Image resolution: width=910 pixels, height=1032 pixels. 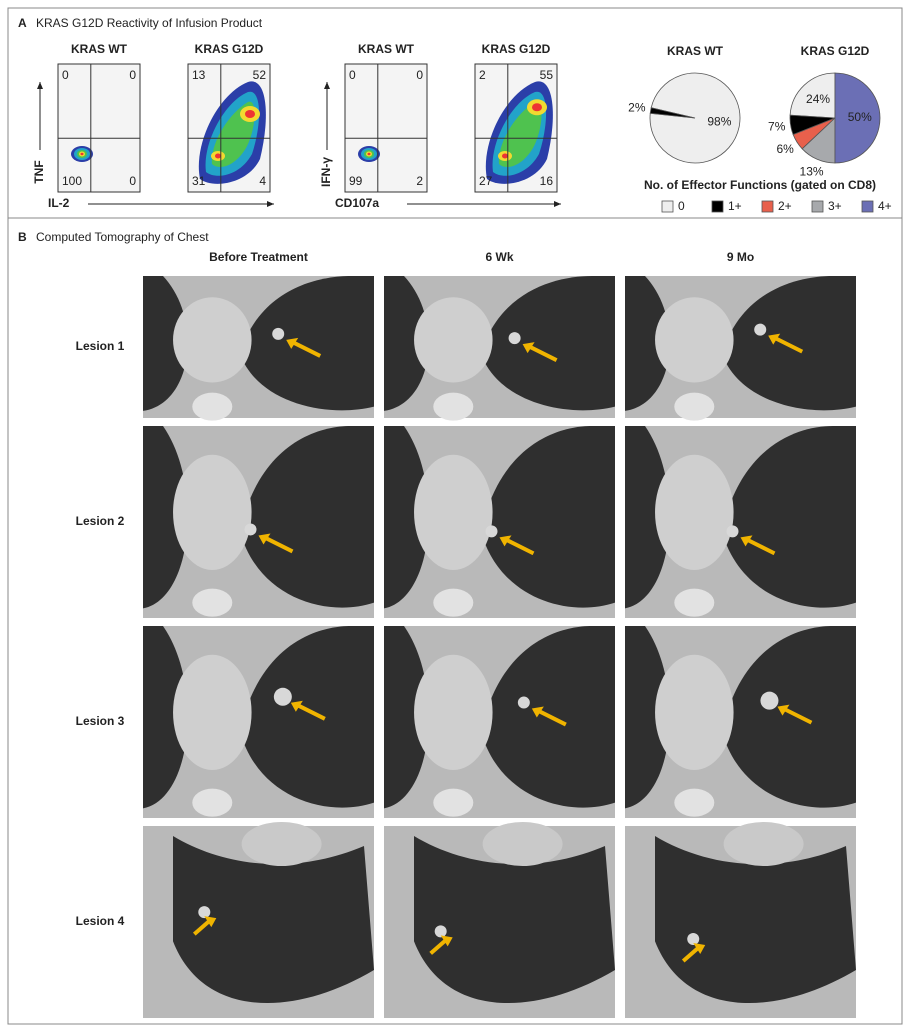 I want to click on quadrant-value: 55, so click(x=547, y=75).